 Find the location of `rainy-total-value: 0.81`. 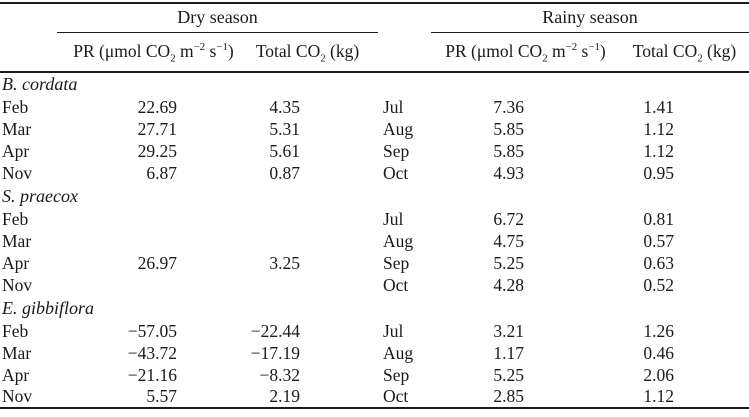

rainy-total-value: 0.81 is located at coordinates (659, 218).